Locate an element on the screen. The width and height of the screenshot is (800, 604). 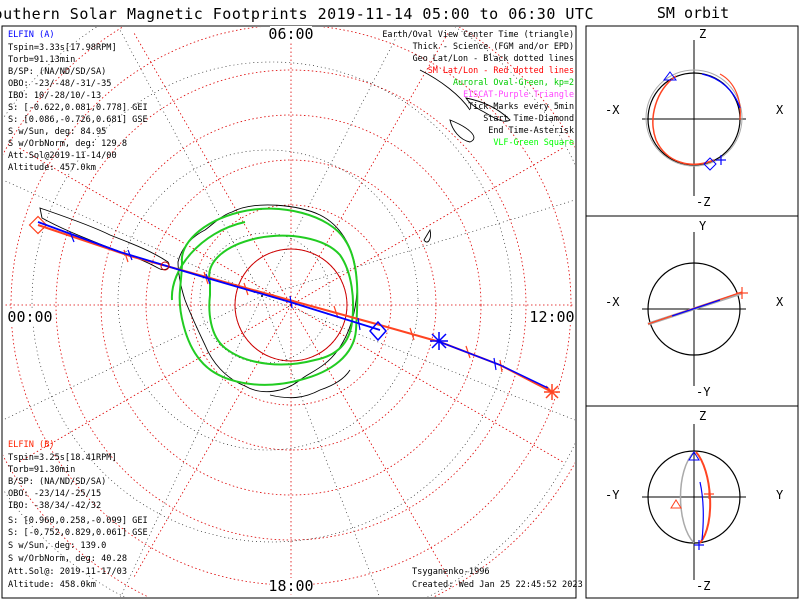
elfin-a-line: IBO: 10/-28/10/-13 is located at coordinates (54, 96).